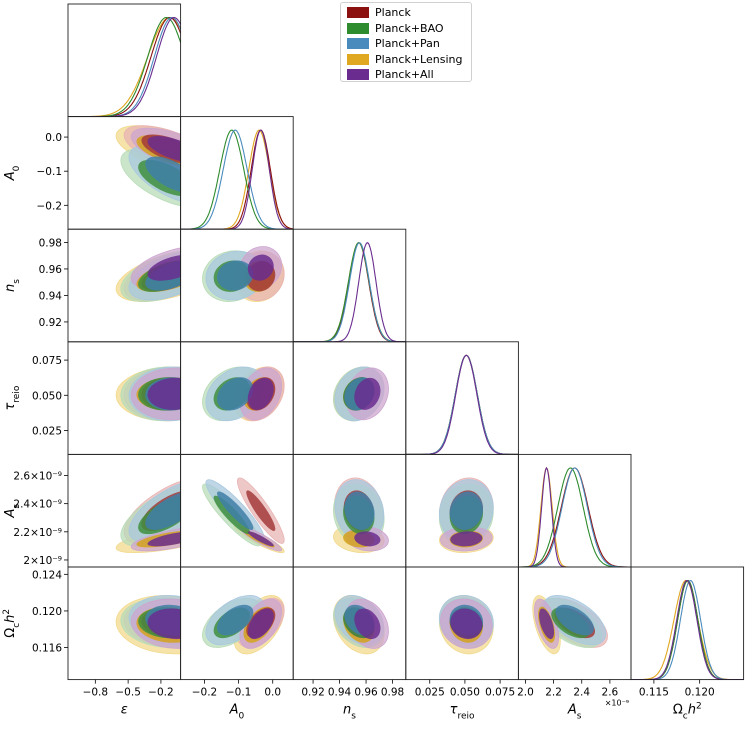 The height and width of the screenshot is (747, 747). I want to click on x-tick-label: 0.0, so click(272, 693).